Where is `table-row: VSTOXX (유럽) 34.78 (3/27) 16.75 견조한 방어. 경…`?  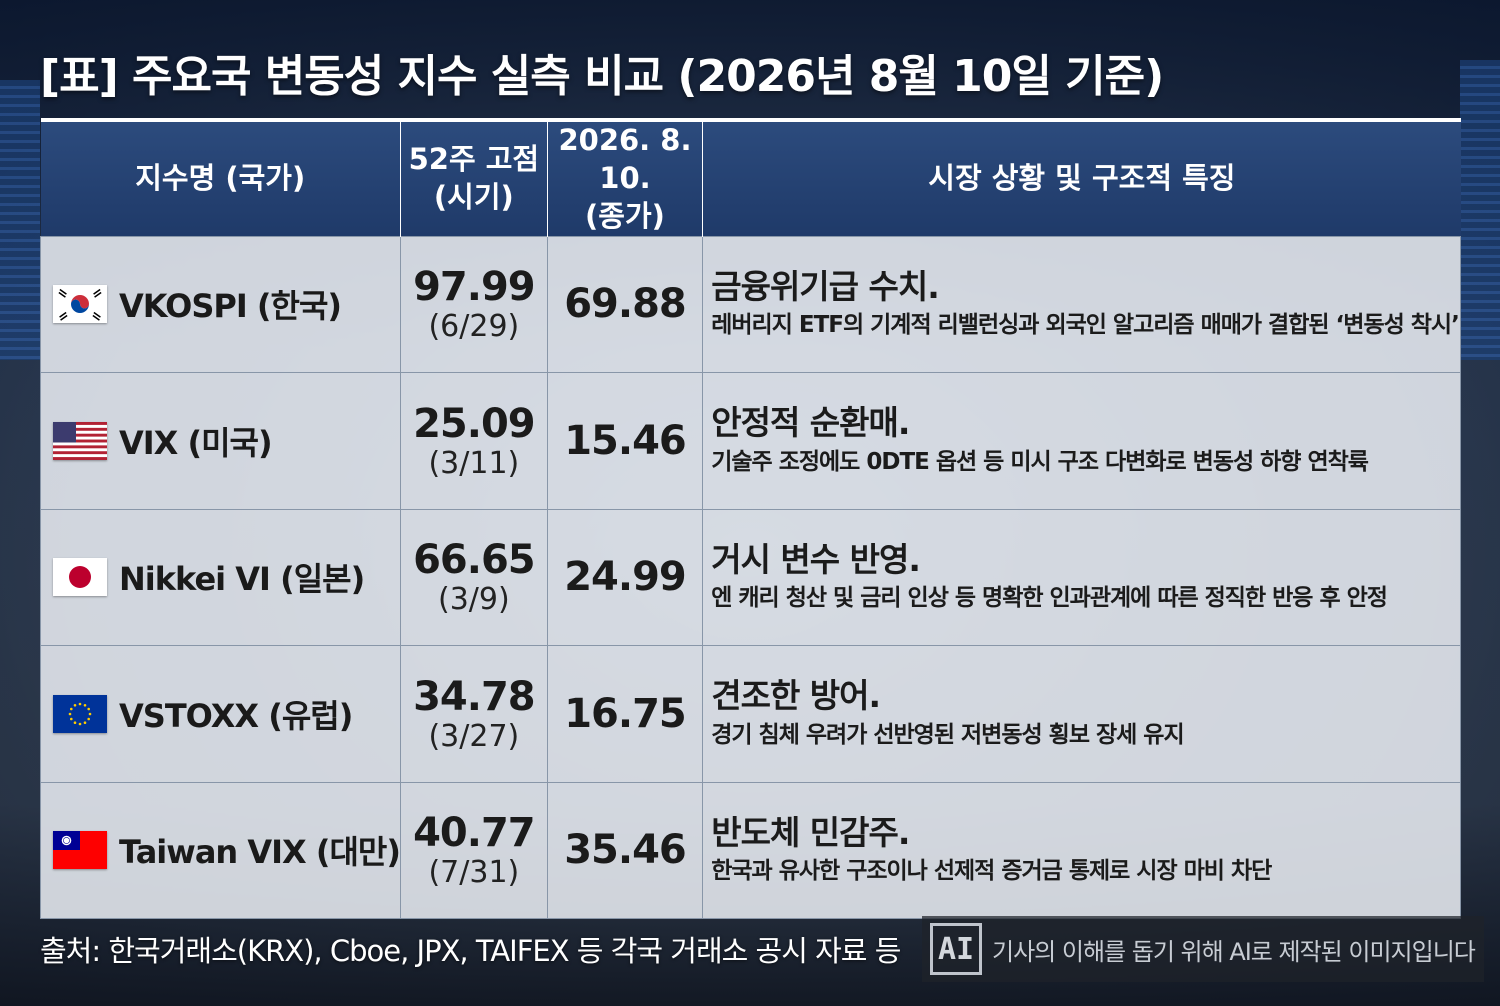
table-row: VSTOXX (유럽) 34.78 (3/27) 16.75 견조한 방어. 경… is located at coordinates (750, 714).